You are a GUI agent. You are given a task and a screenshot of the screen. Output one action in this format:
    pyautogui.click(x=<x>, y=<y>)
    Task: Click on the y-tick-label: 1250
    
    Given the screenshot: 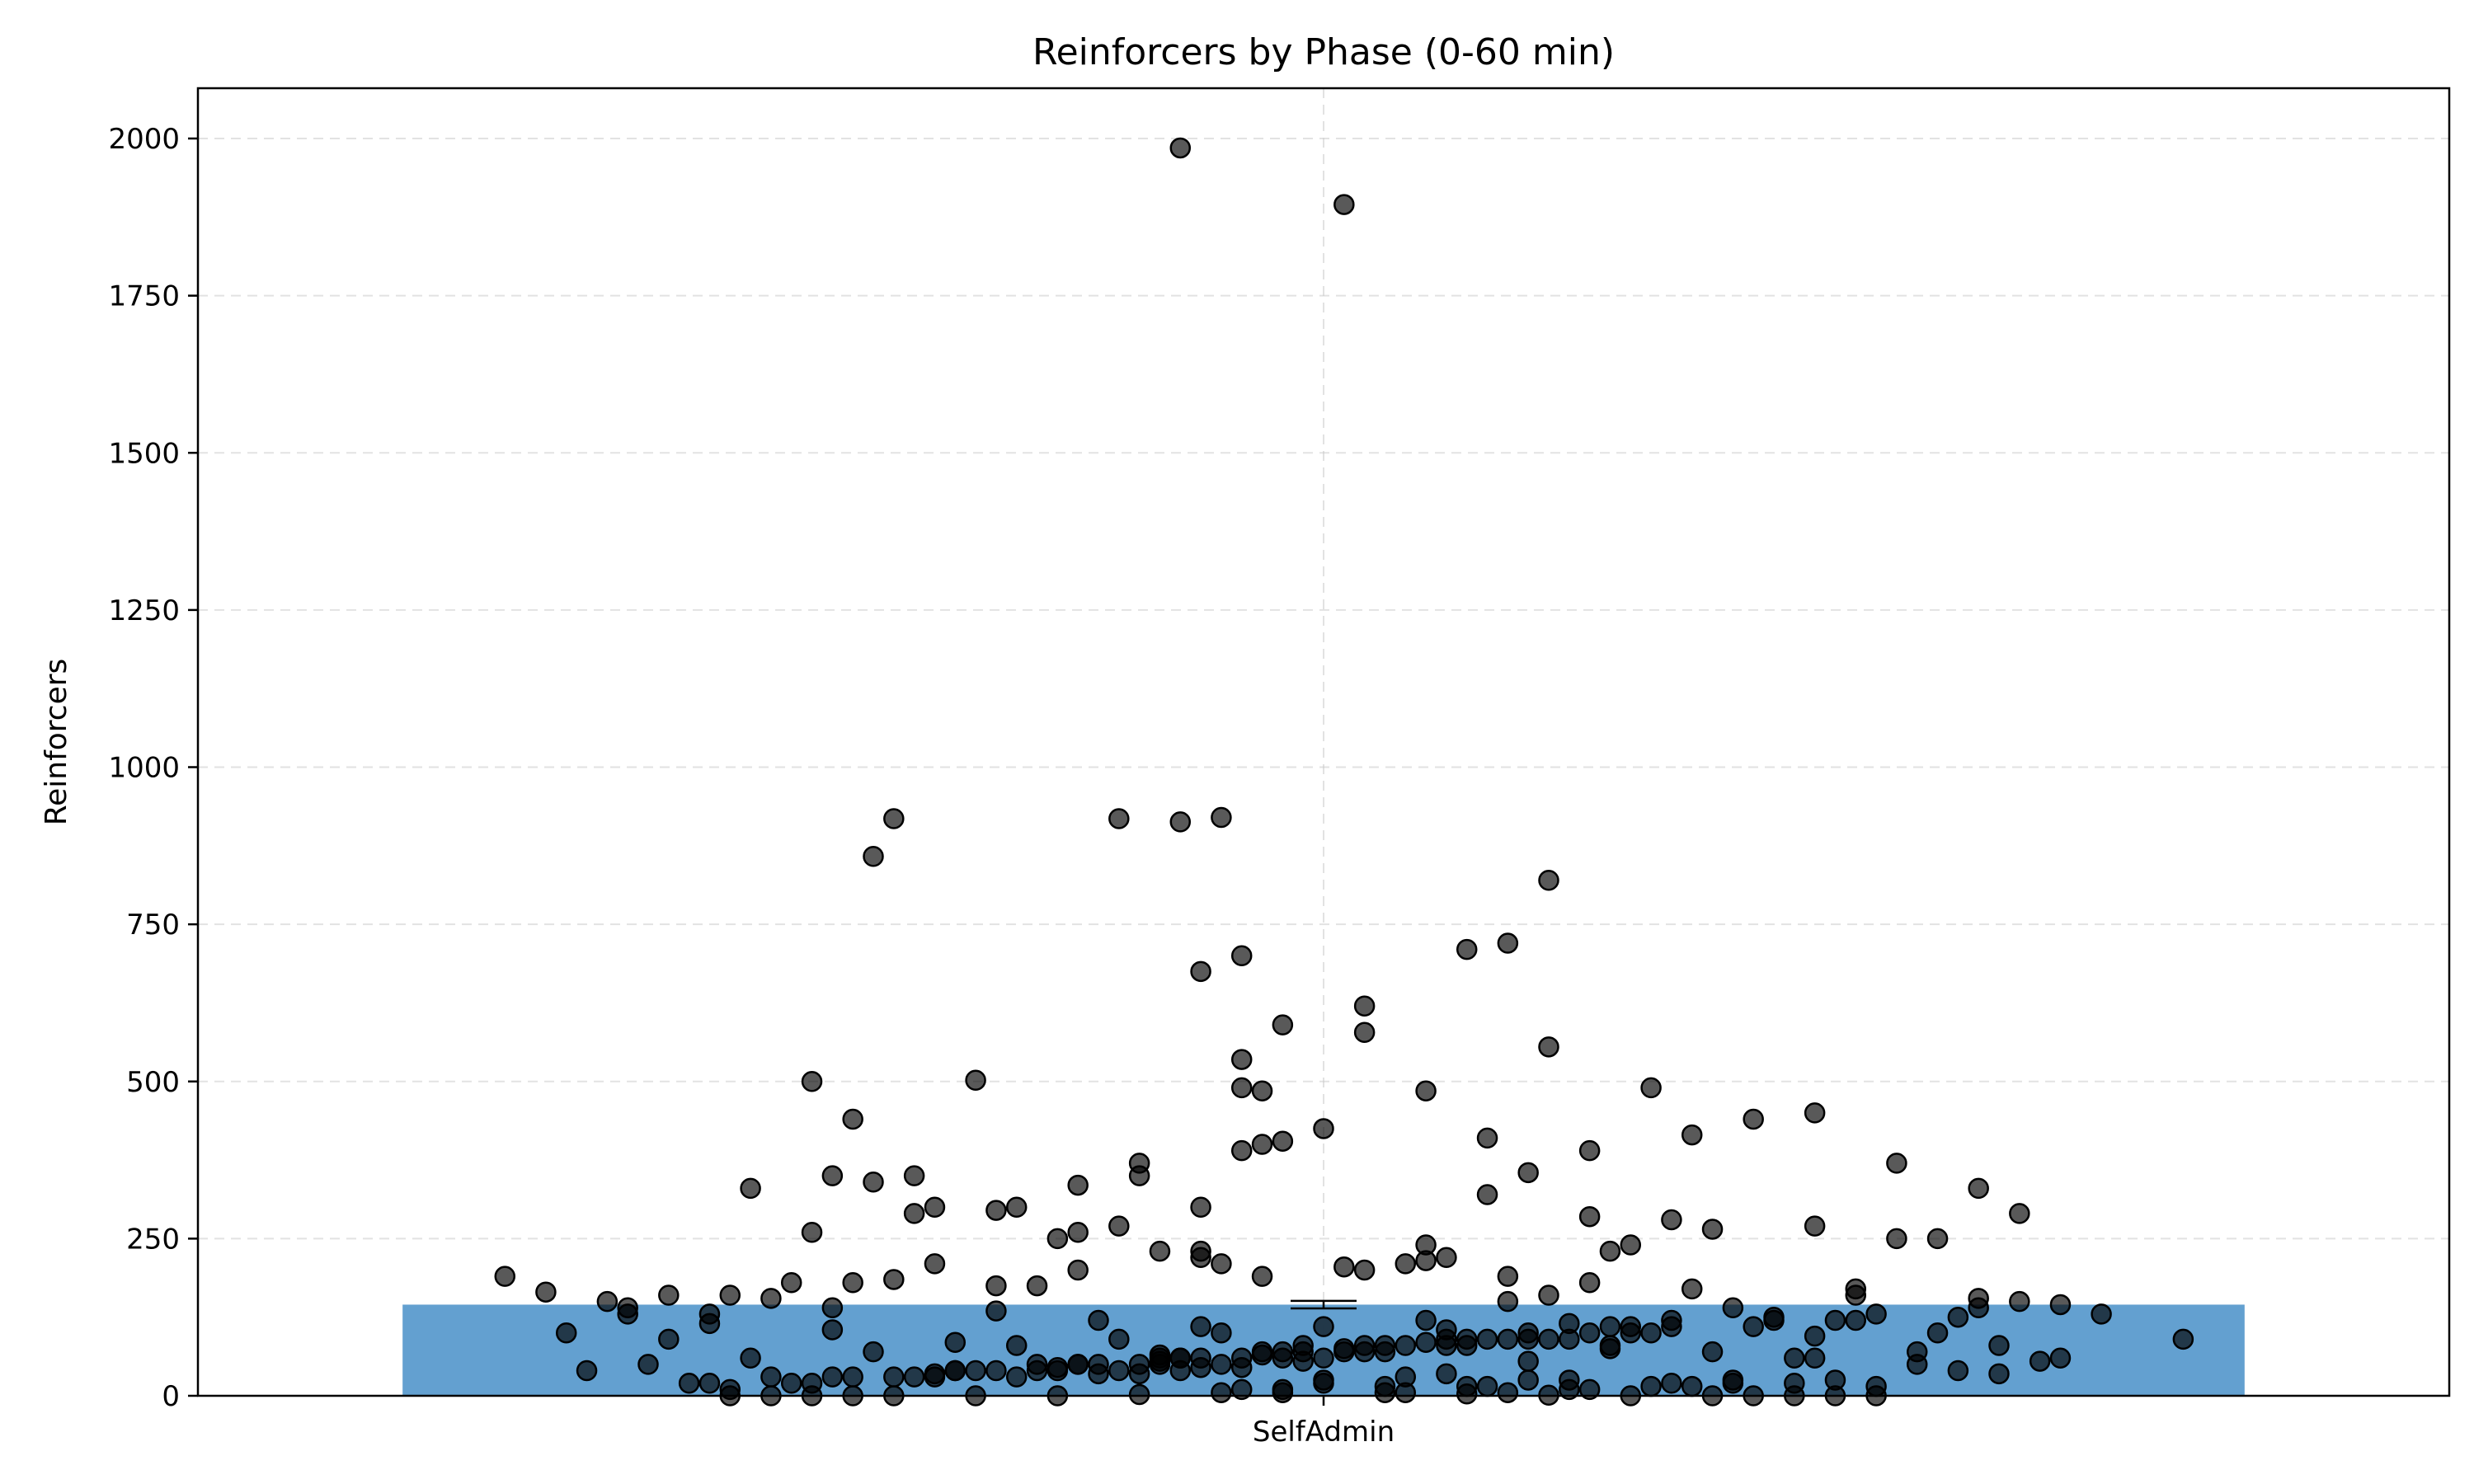 What is the action you would take?
    pyautogui.click(x=144, y=610)
    